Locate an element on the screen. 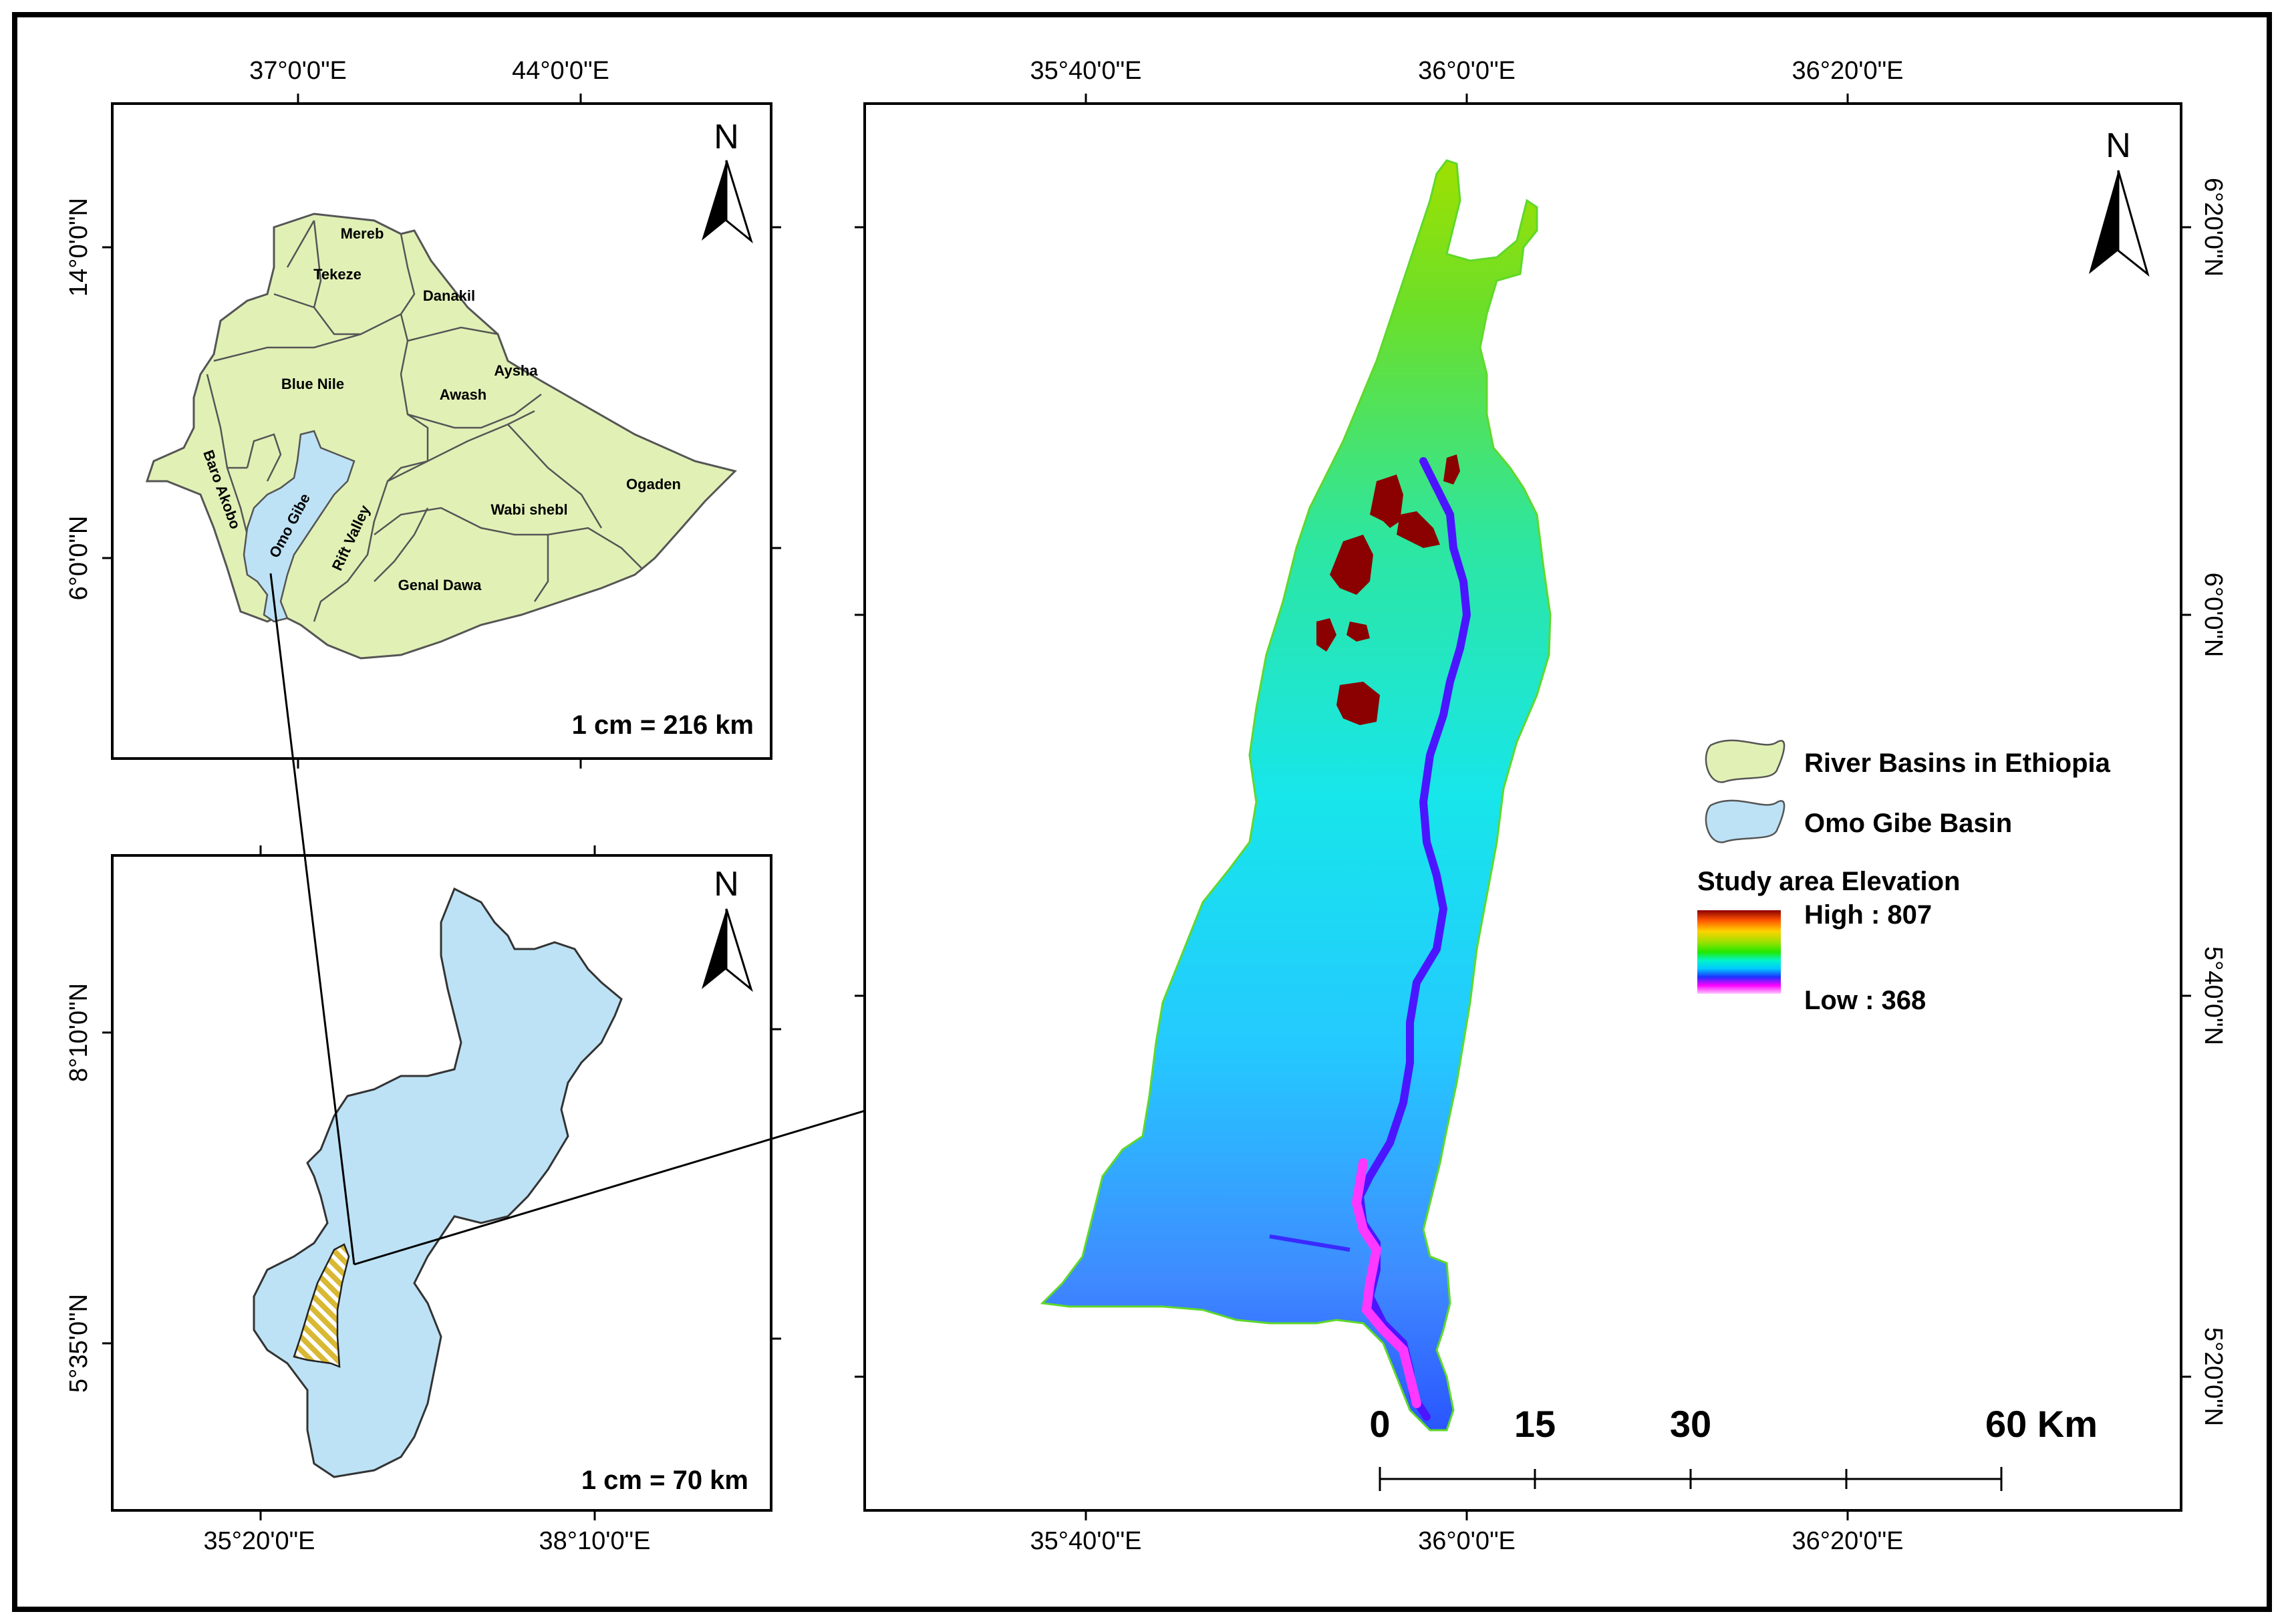 The height and width of the screenshot is (1624, 2284). bottom-inset-lat-tick-2: 5°35'0"N is located at coordinates (79, 1343).